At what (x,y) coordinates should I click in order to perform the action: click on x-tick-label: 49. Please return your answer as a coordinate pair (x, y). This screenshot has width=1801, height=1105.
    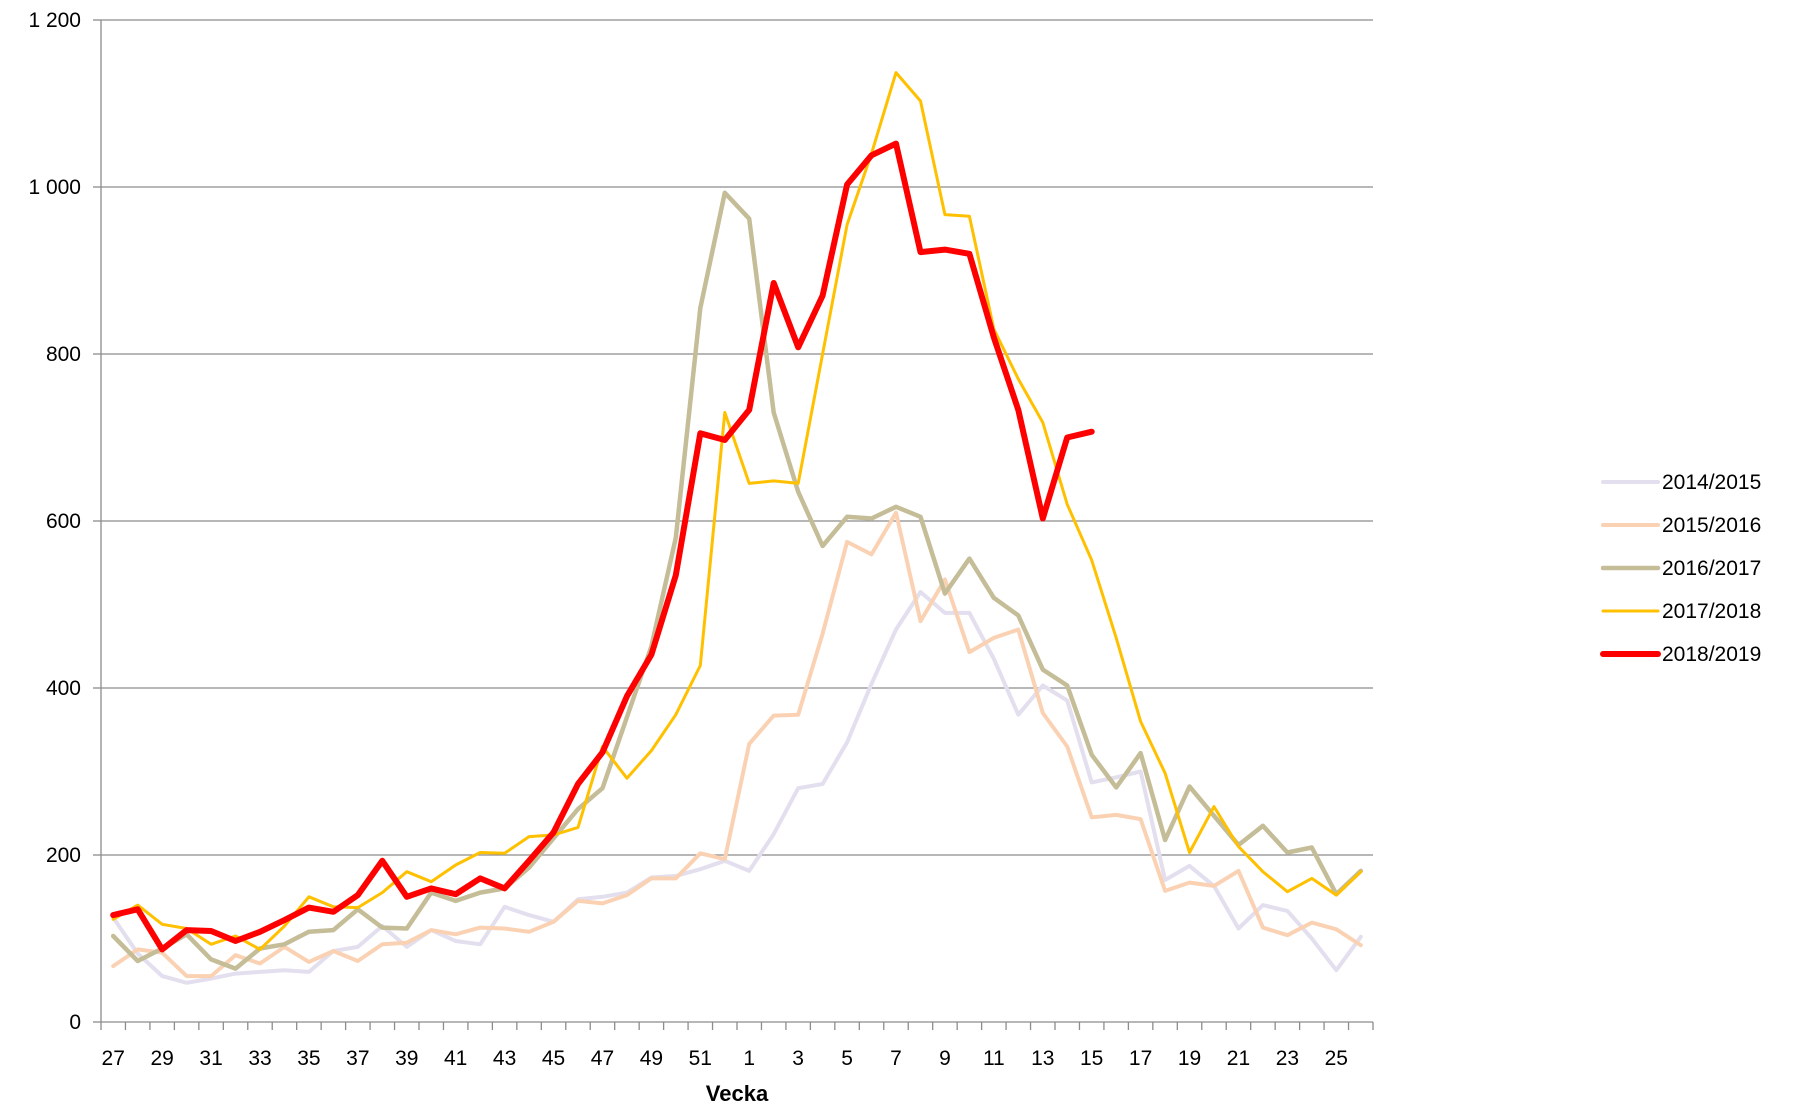
    Looking at the image, I should click on (651, 1058).